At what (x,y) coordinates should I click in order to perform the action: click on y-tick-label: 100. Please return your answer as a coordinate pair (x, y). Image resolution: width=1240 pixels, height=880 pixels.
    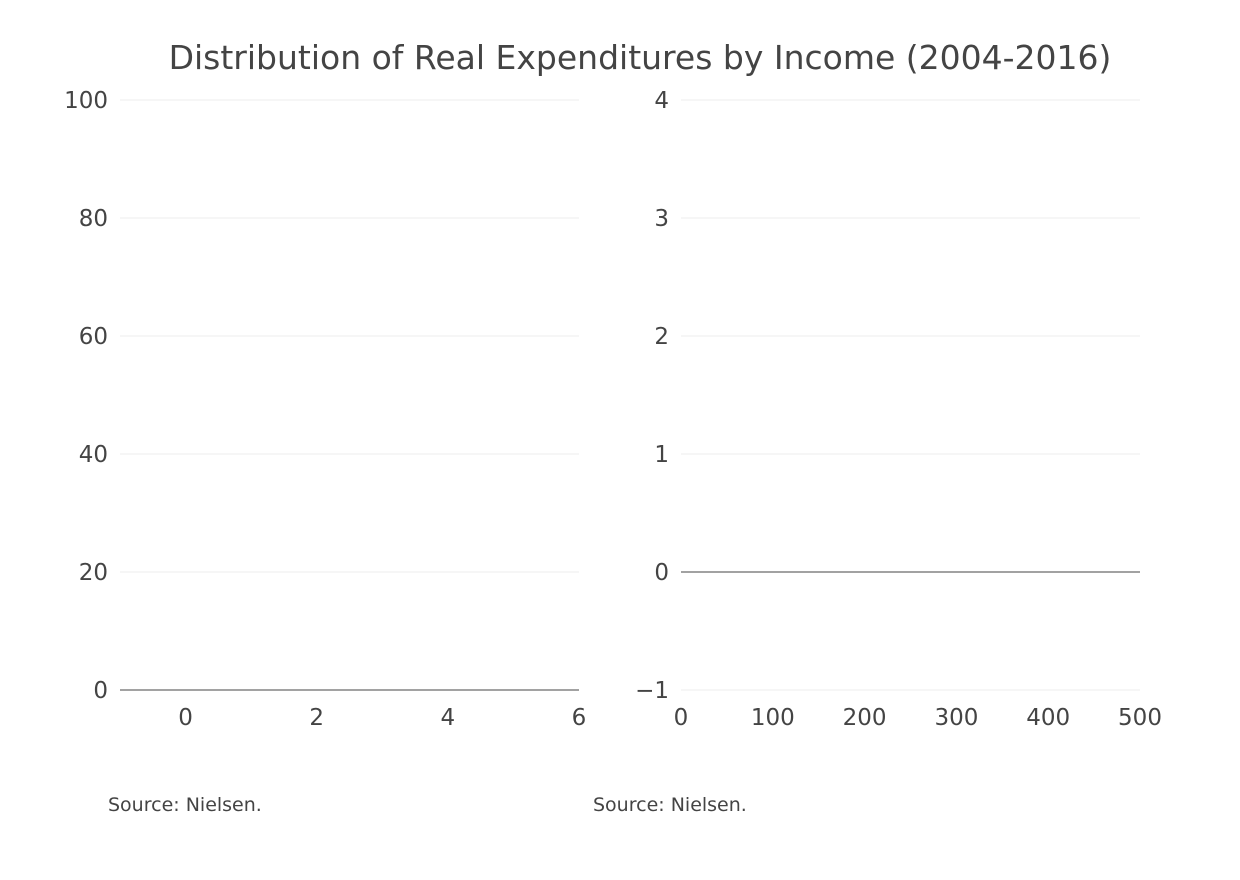
    Looking at the image, I should click on (86, 101).